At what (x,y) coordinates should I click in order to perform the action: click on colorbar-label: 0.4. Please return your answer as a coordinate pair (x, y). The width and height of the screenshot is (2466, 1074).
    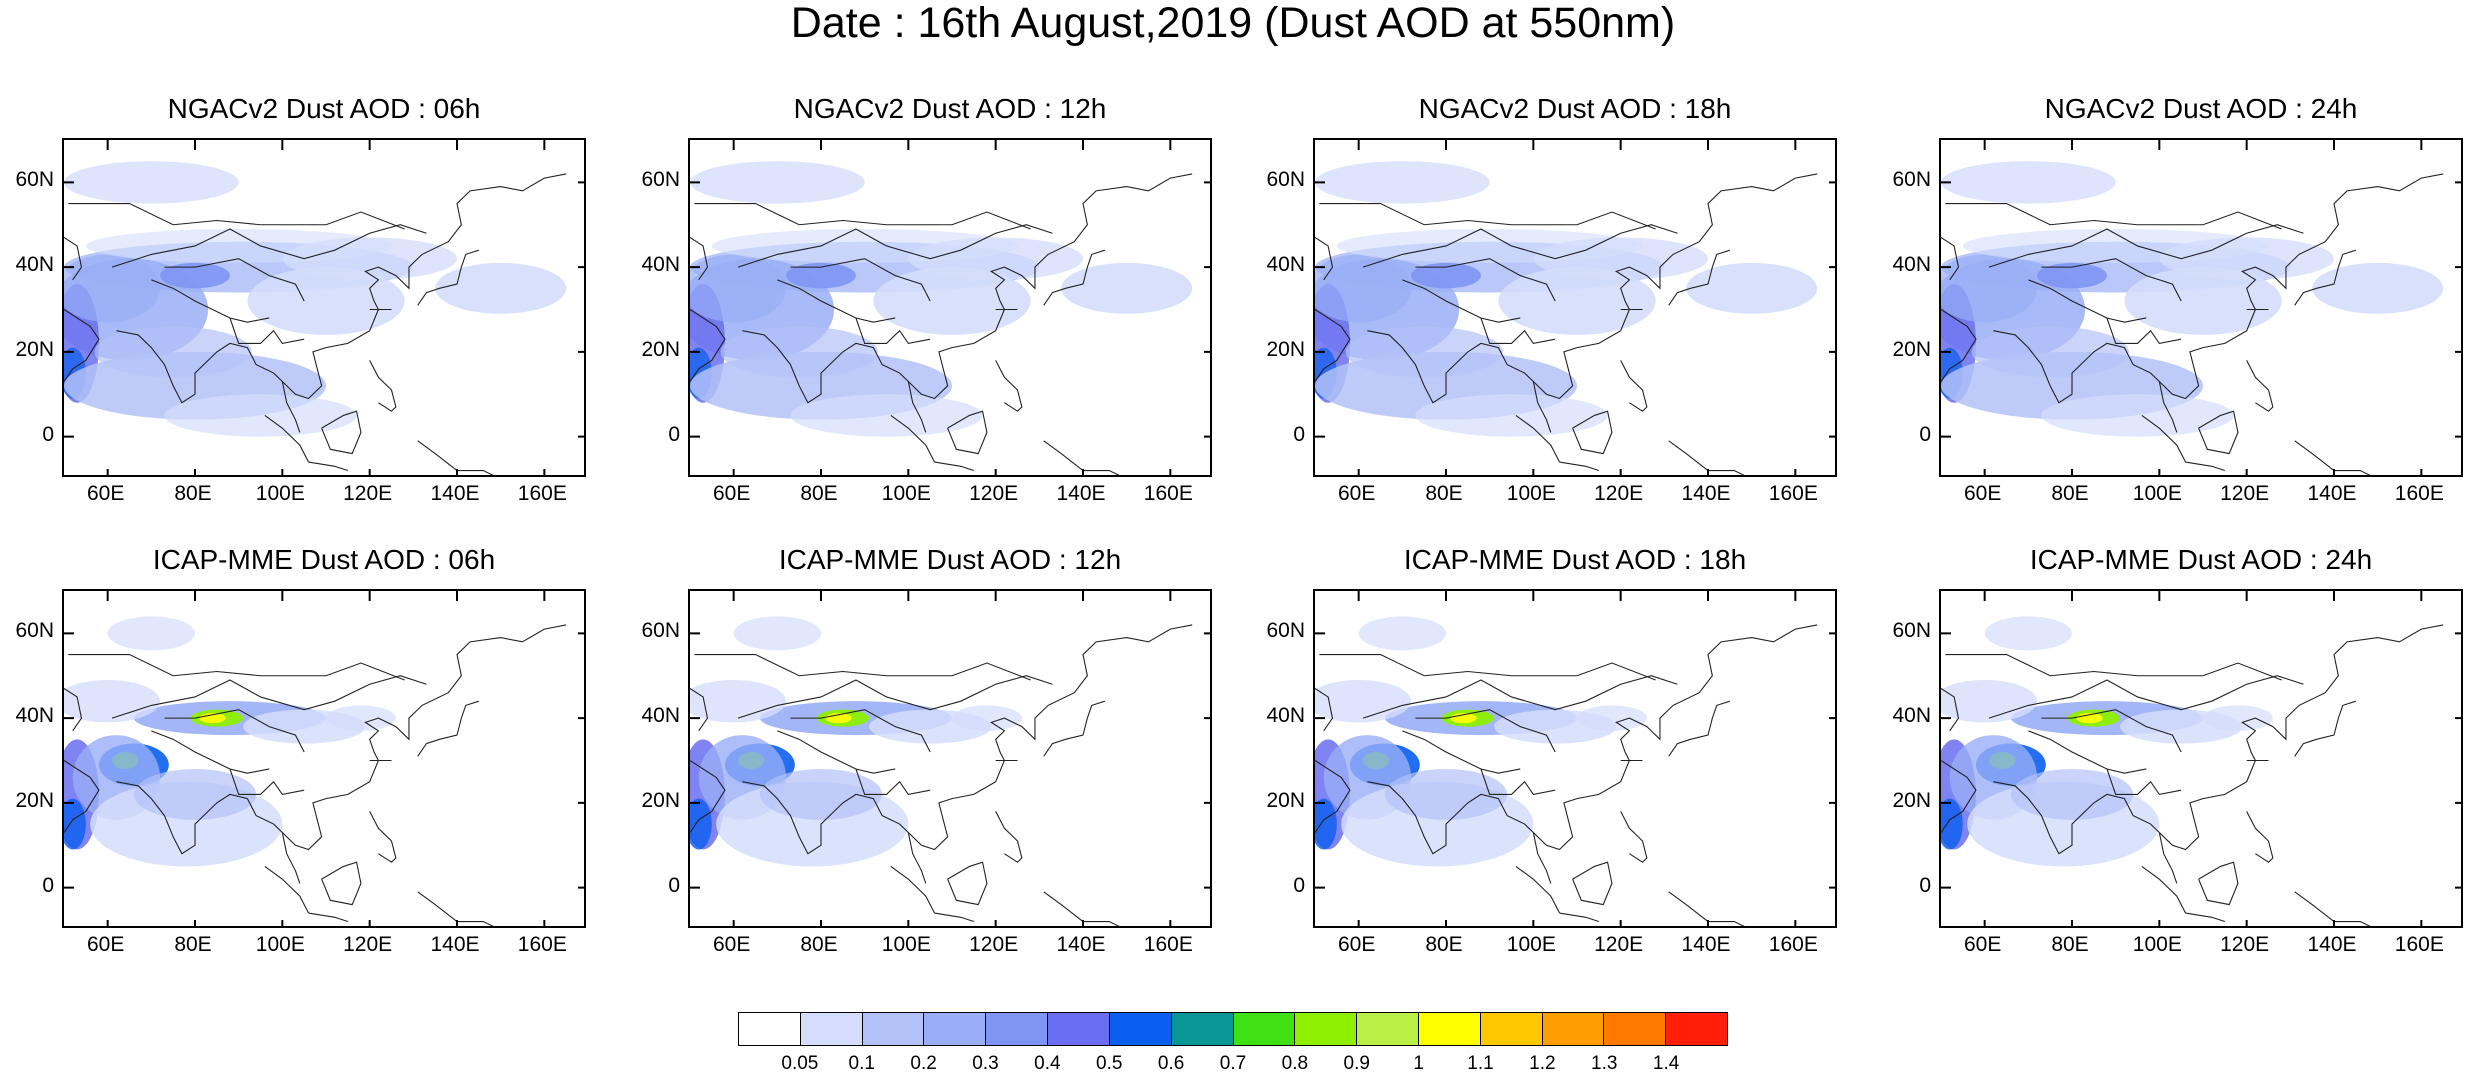
    Looking at the image, I should click on (1047, 1063).